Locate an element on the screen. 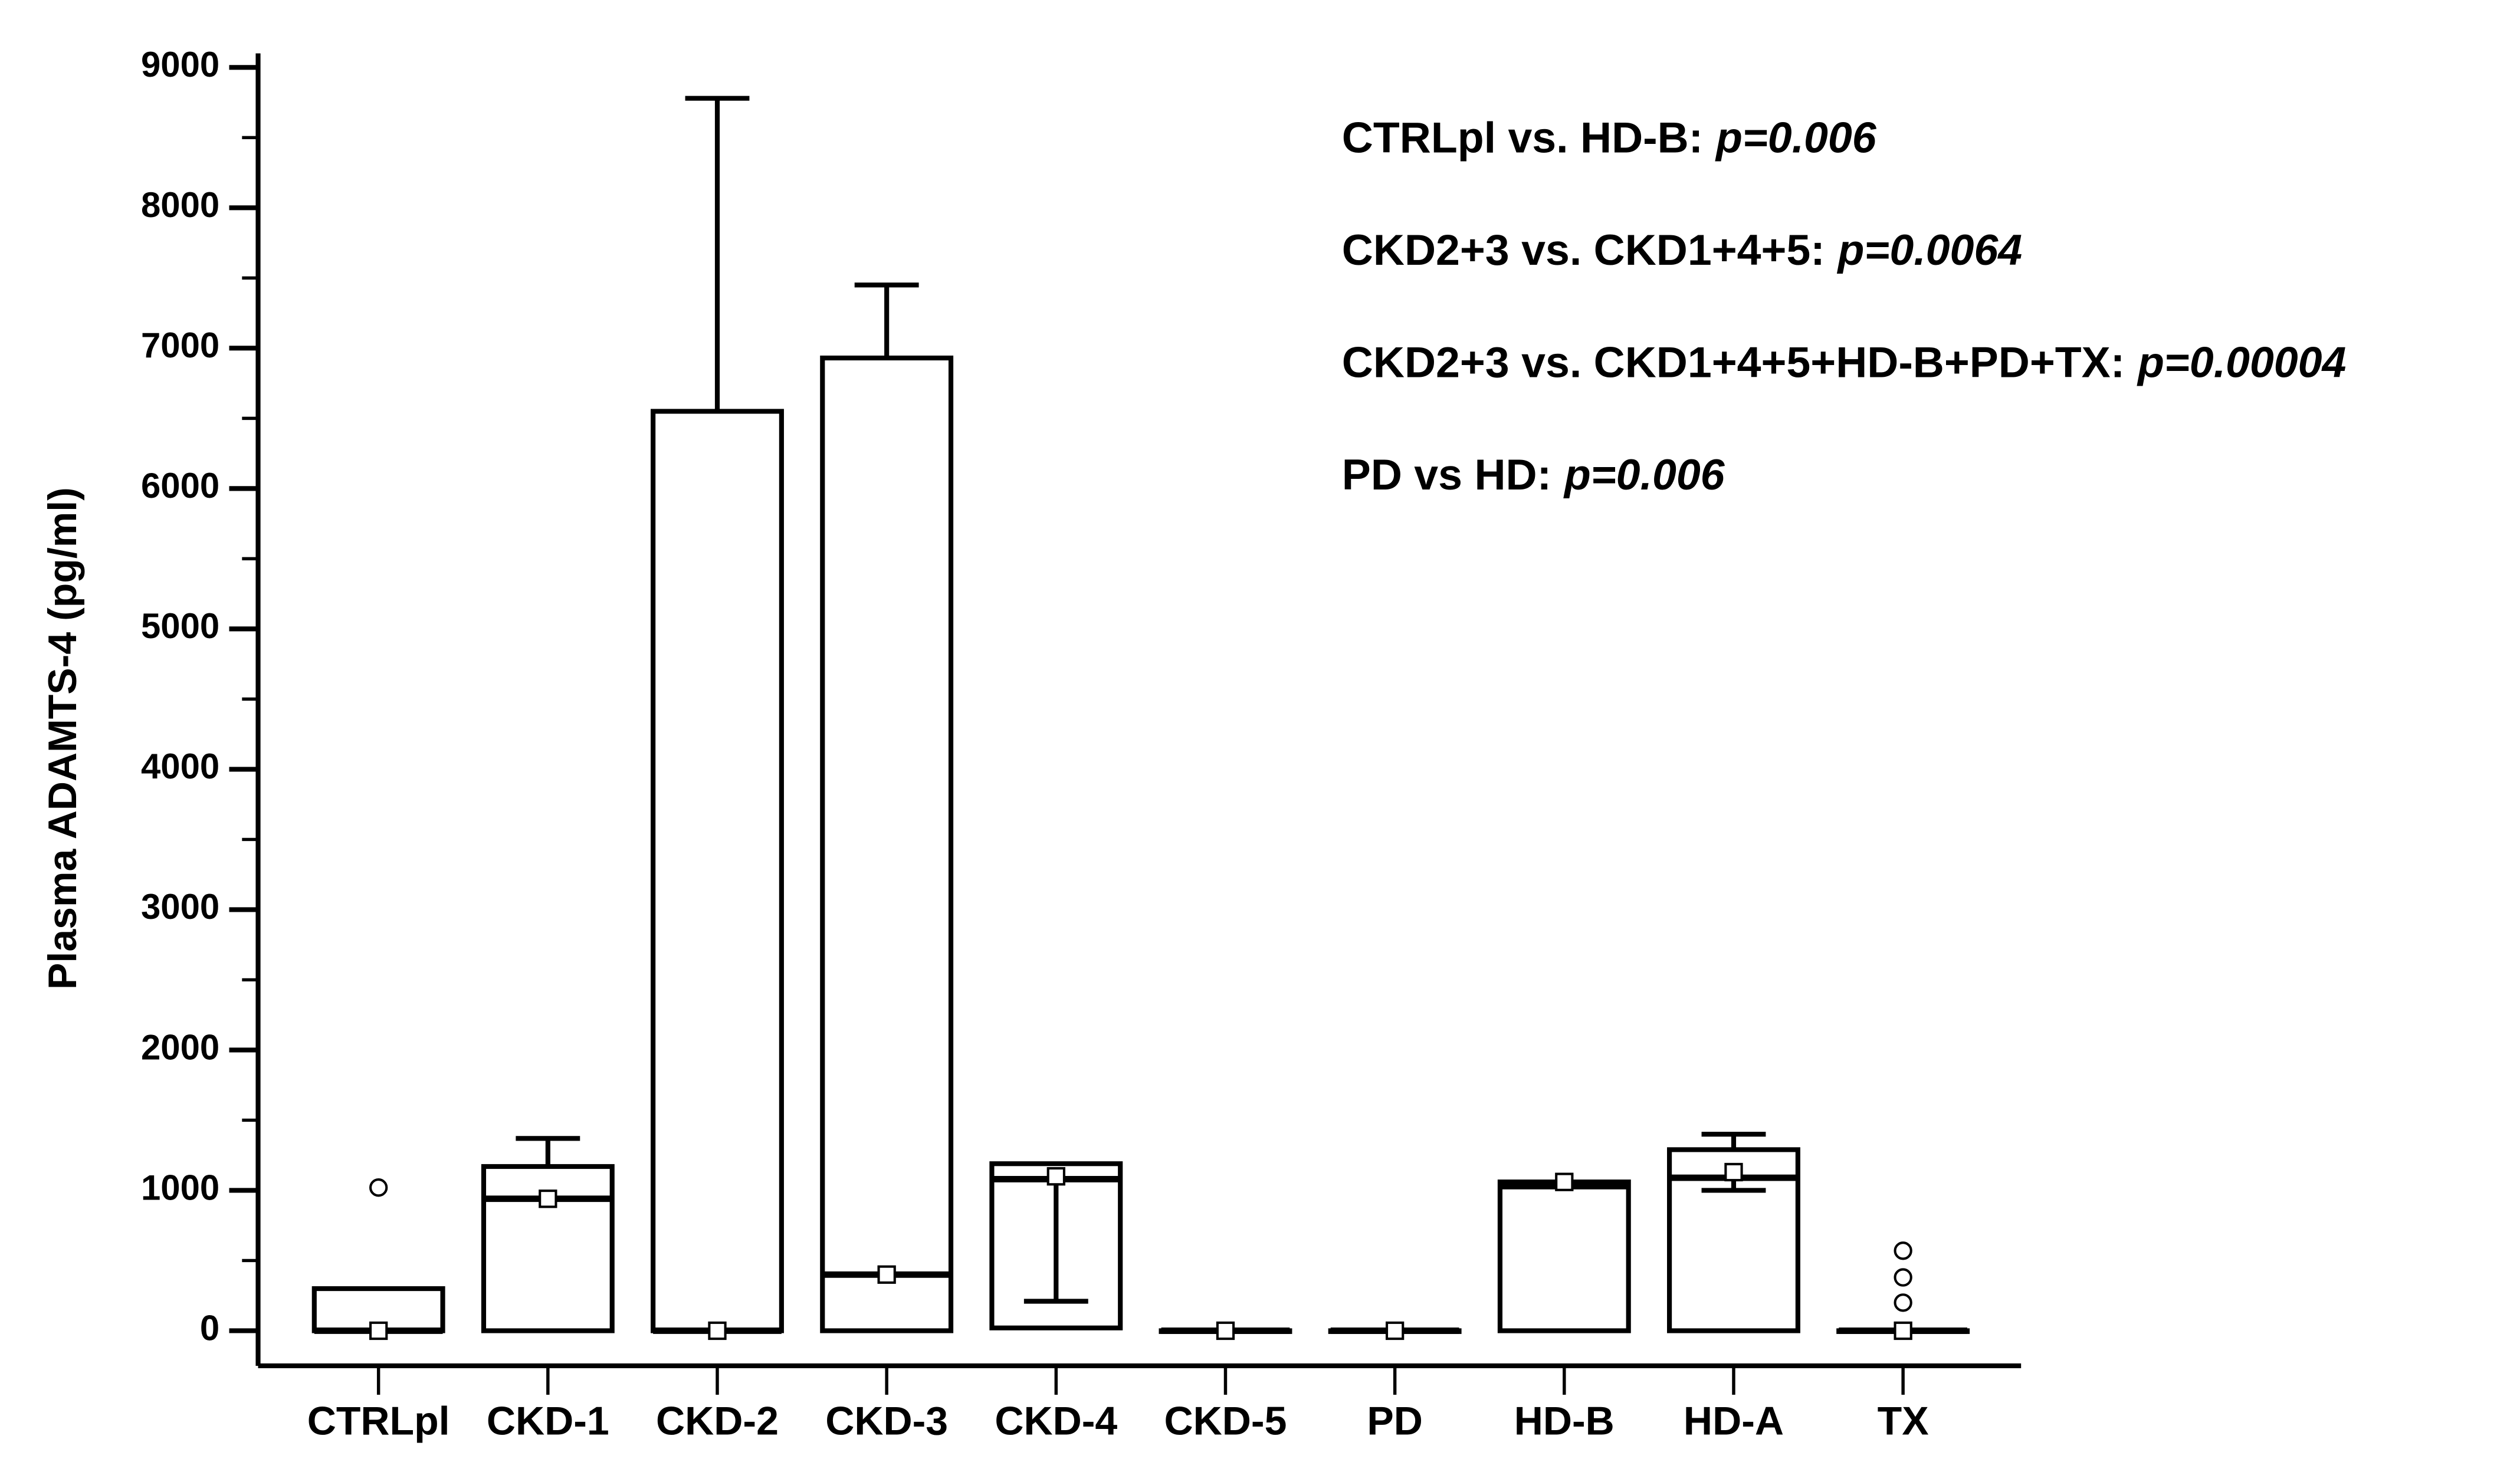 This screenshot has height=1472, width=2520. y-tick-label: 0 is located at coordinates (209, 1328).